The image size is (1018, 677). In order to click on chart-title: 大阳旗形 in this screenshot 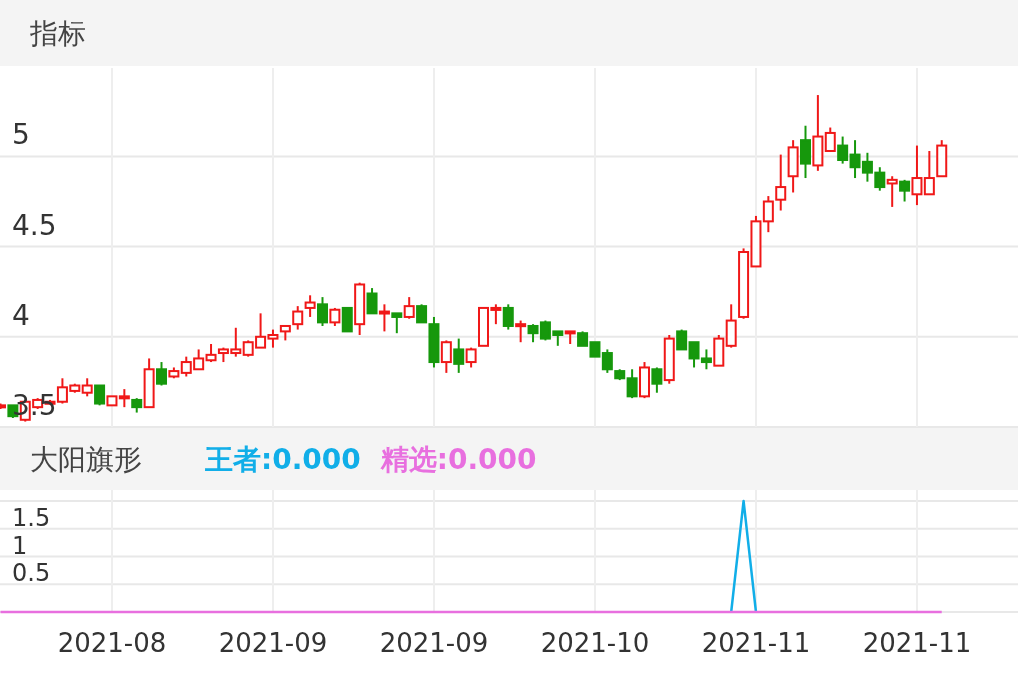, I will do `click(86, 459)`.